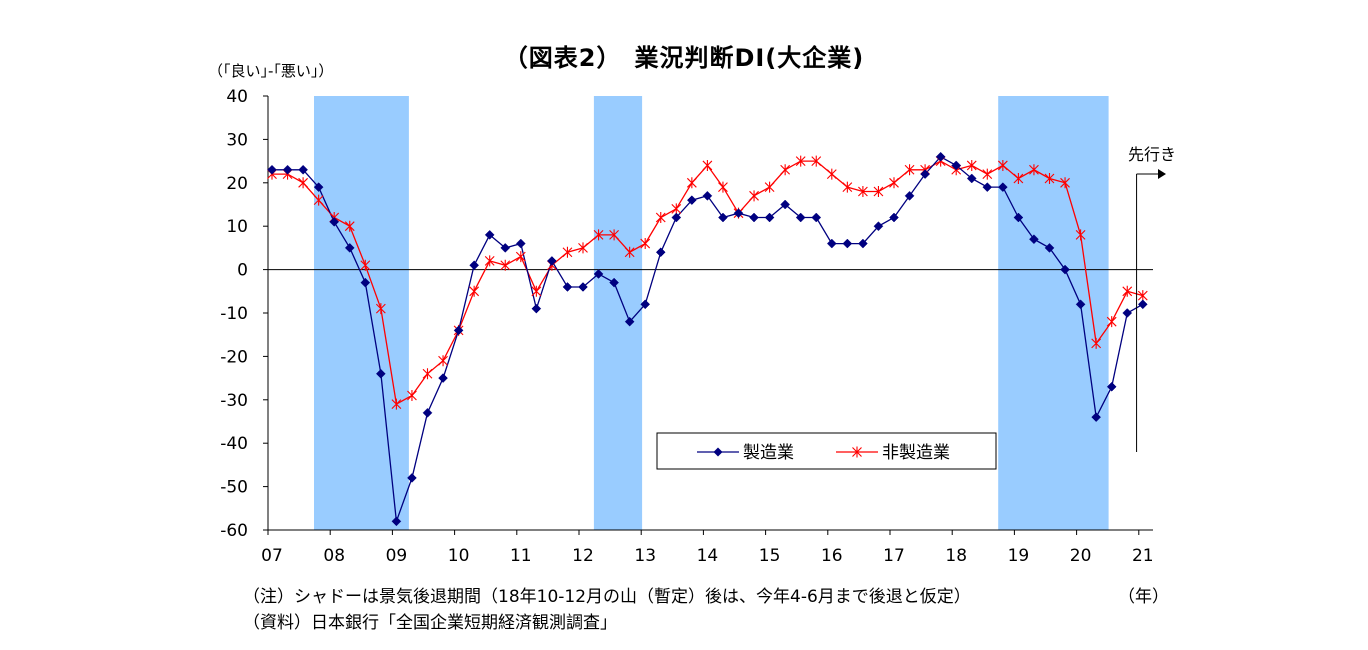 This screenshot has height=650, width=1368. What do you see at coordinates (271, 71) in the screenshot?
I see `y-axis-label: （｢良い｣-｢悪い｣）` at bounding box center [271, 71].